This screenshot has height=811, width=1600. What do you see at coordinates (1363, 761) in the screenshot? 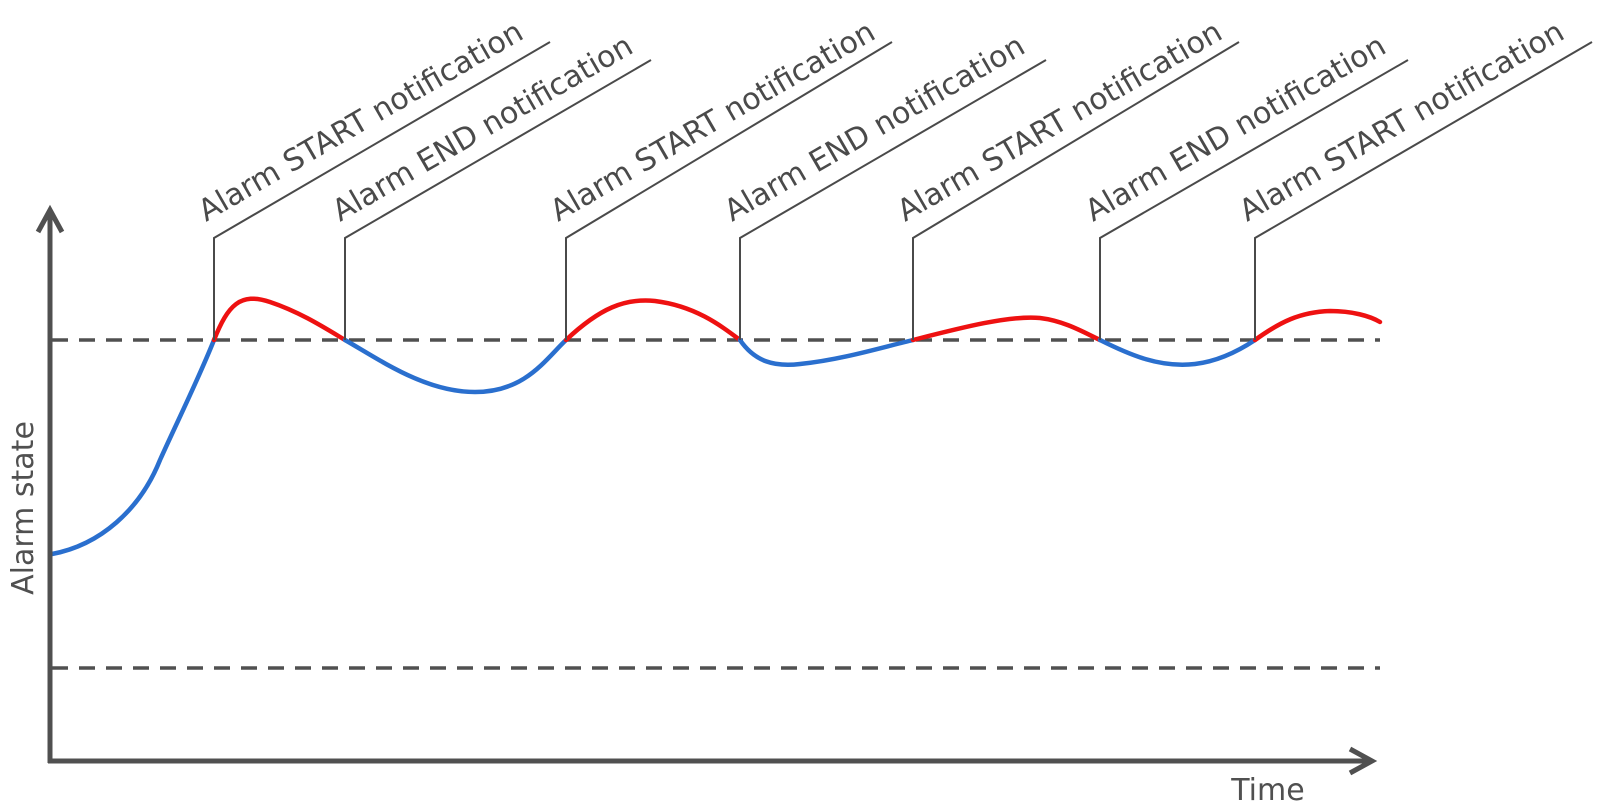
I see `x-axis-arrow-icon` at bounding box center [1363, 761].